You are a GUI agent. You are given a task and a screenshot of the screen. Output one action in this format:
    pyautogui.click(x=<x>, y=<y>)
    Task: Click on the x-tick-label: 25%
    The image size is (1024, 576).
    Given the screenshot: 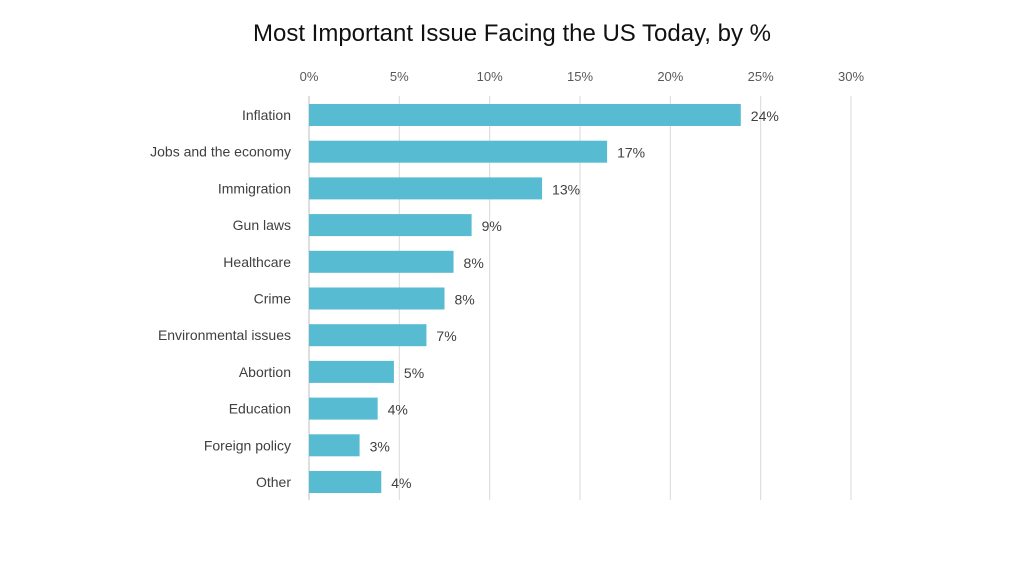 What is the action you would take?
    pyautogui.click(x=761, y=76)
    